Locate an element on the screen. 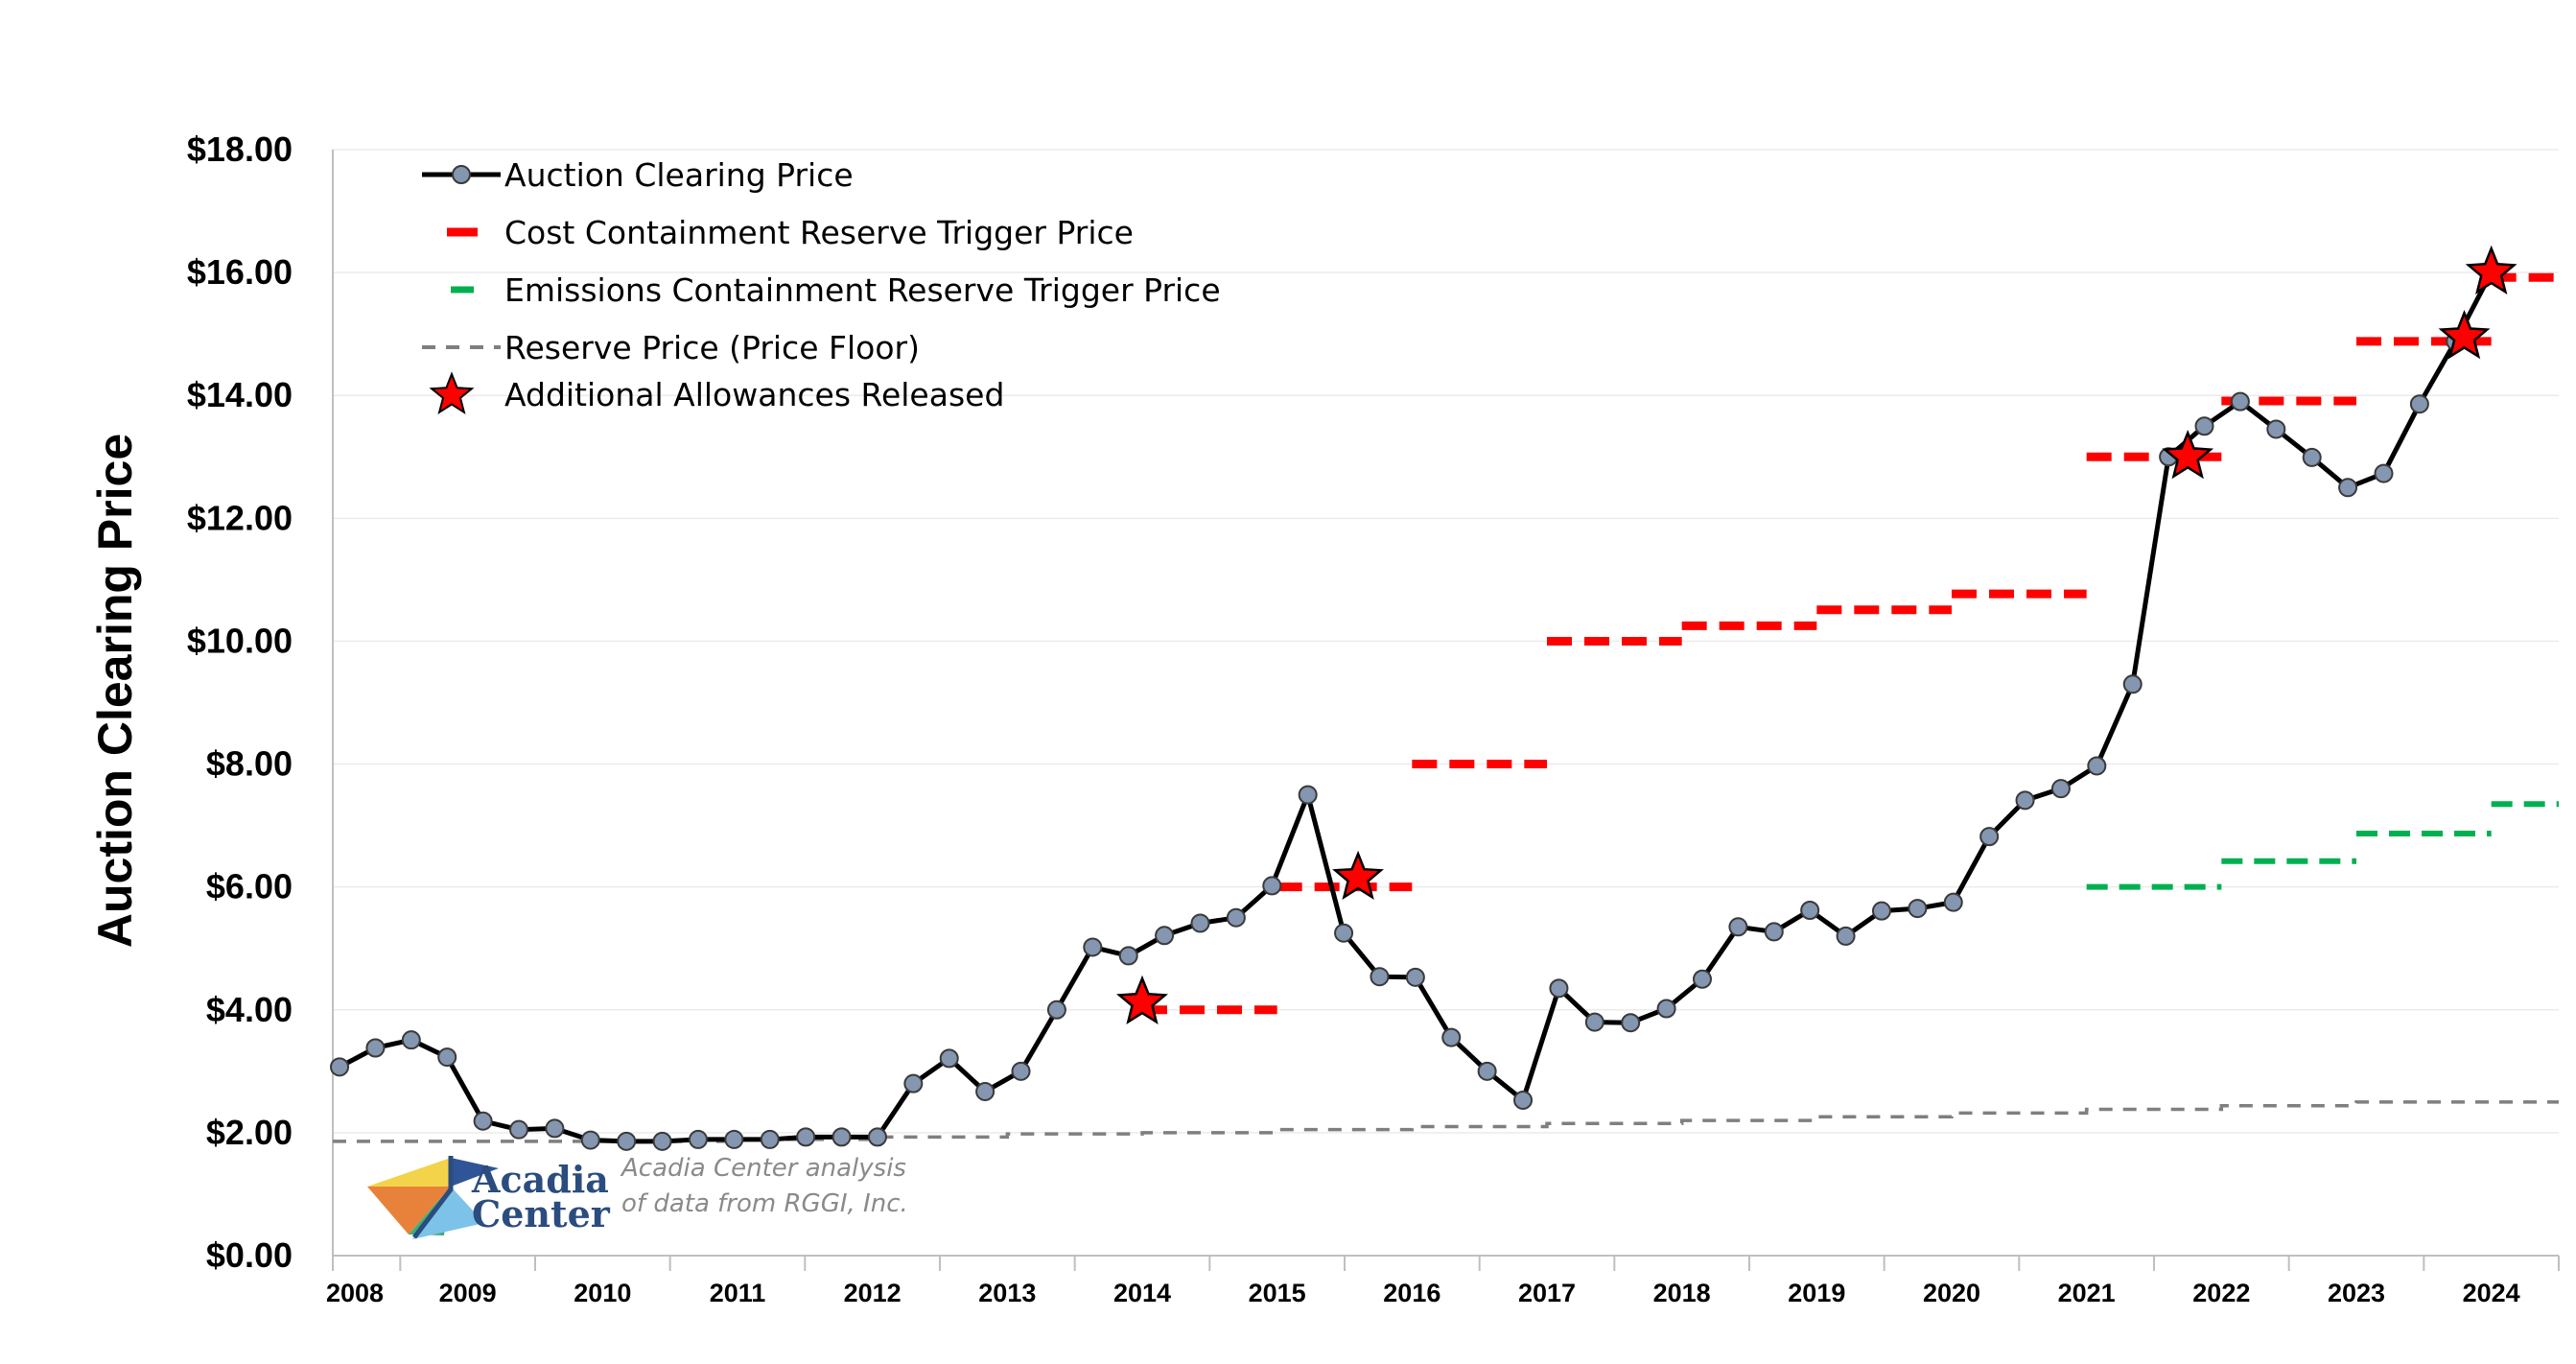  x-tick-label: 2008 is located at coordinates (355, 1293).